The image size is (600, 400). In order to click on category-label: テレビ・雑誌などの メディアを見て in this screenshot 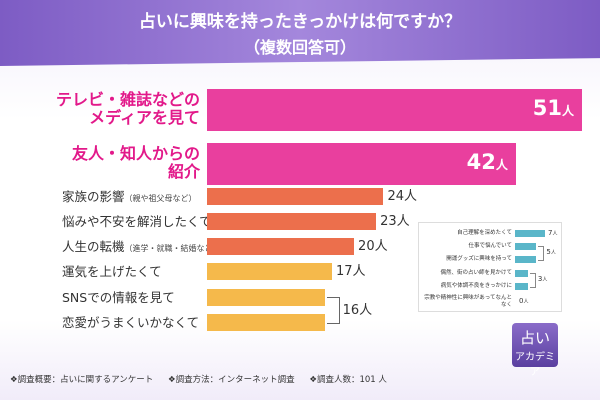, I will do `click(127, 109)`.